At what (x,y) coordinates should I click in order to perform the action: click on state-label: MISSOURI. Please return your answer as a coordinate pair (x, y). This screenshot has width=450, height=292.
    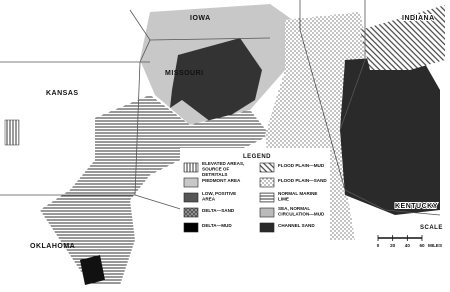
    Looking at the image, I should click on (184, 73).